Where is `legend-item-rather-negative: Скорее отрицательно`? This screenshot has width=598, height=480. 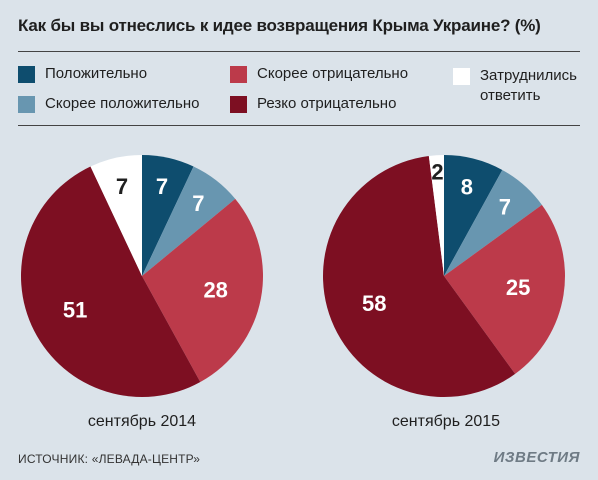
legend-item-rather-negative: Скорее отрицательно is located at coordinates (319, 74).